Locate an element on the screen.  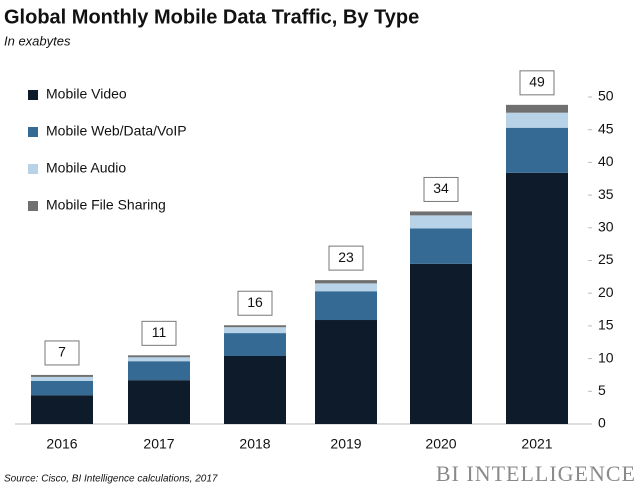
y-tick-label: 30 is located at coordinates (606, 227).